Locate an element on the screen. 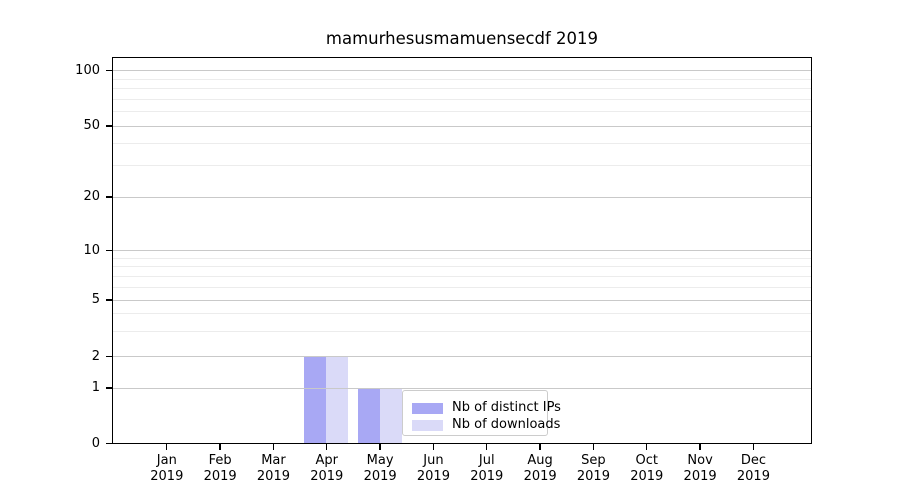 Image resolution: width=900 pixels, height=500 pixels. bar-downloads-may is located at coordinates (390, 415).